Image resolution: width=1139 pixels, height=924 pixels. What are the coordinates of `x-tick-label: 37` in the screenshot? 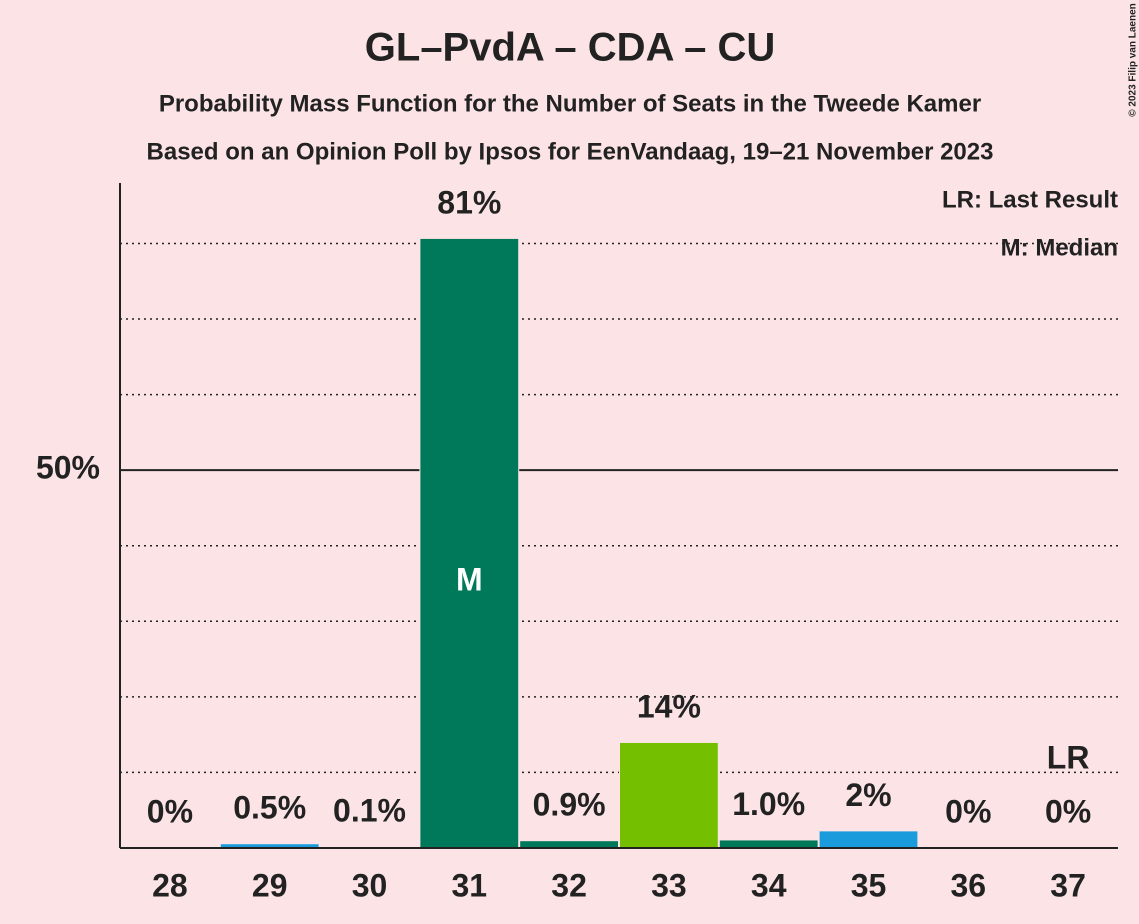 It's located at (1068, 885).